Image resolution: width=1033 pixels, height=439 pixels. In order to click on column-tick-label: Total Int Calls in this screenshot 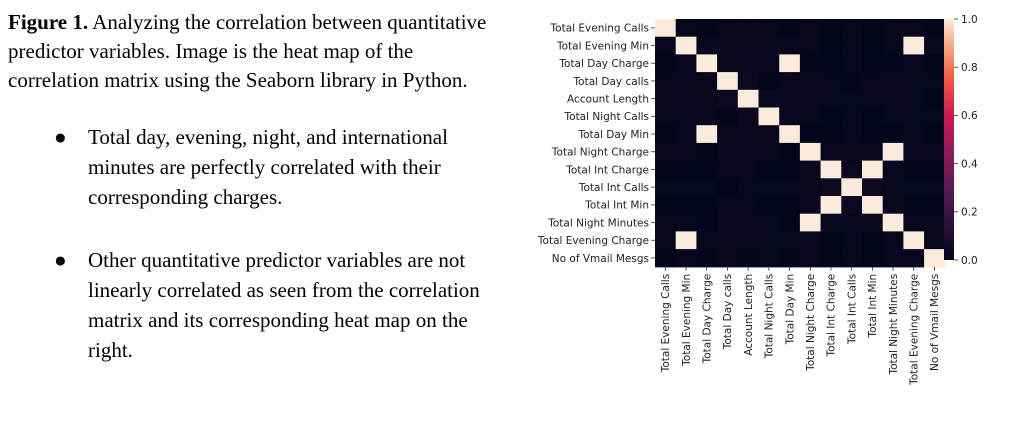, I will do `click(852, 309)`.